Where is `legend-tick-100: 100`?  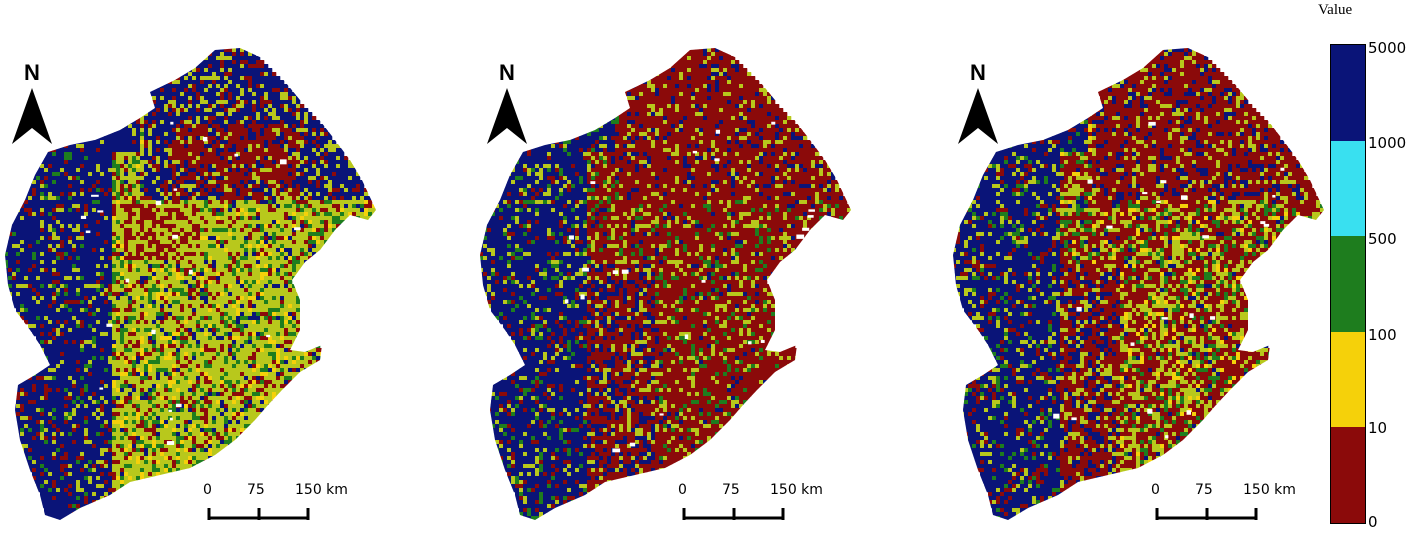
legend-tick-100: 100 is located at coordinates (1382, 335).